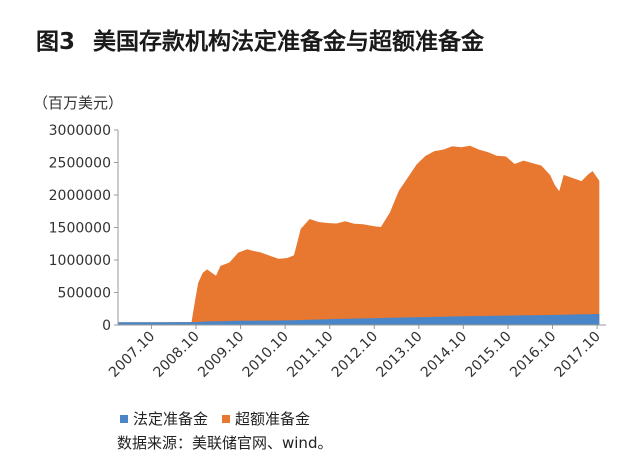 The width and height of the screenshot is (640, 476). I want to click on y-axis-unit-label: （百万美元）, so click(78, 103).